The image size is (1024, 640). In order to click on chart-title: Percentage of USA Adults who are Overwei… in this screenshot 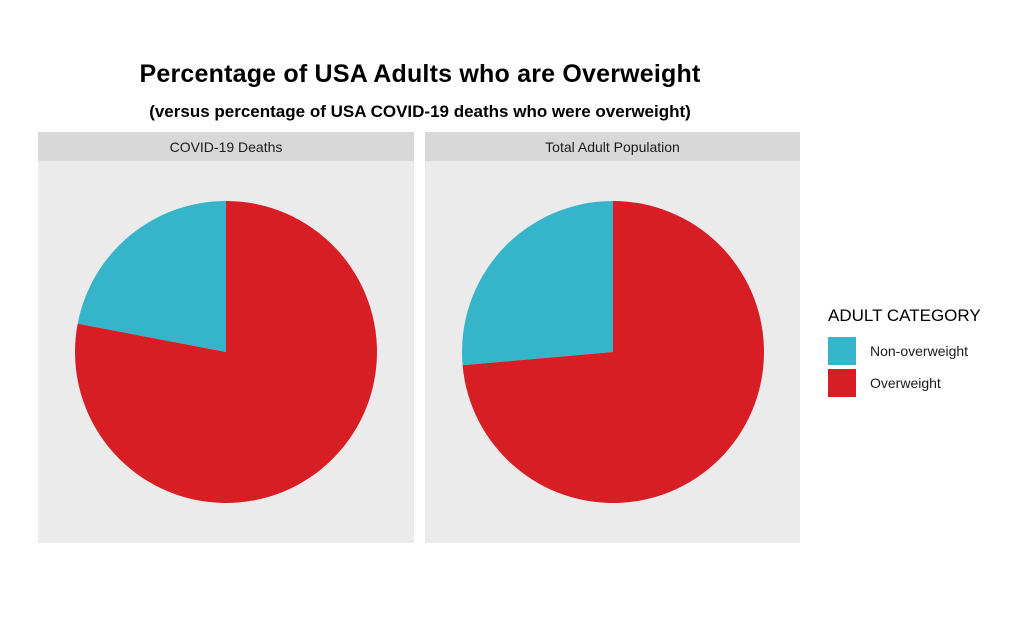, I will do `click(420, 74)`.